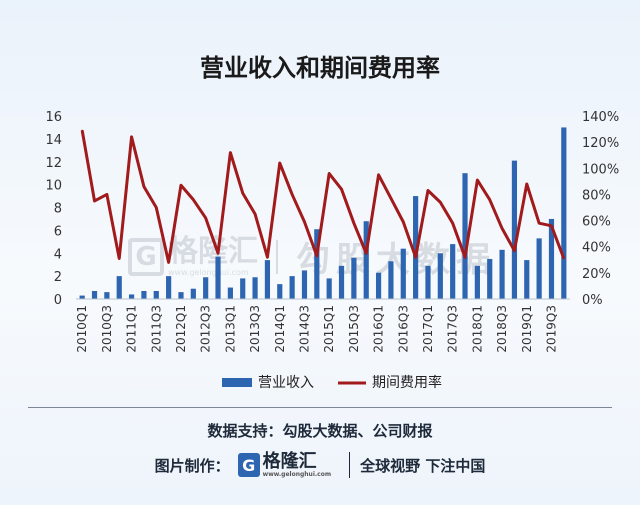 Image resolution: width=640 pixels, height=505 pixels. I want to click on right-tick-label: 40%, so click(596, 248).